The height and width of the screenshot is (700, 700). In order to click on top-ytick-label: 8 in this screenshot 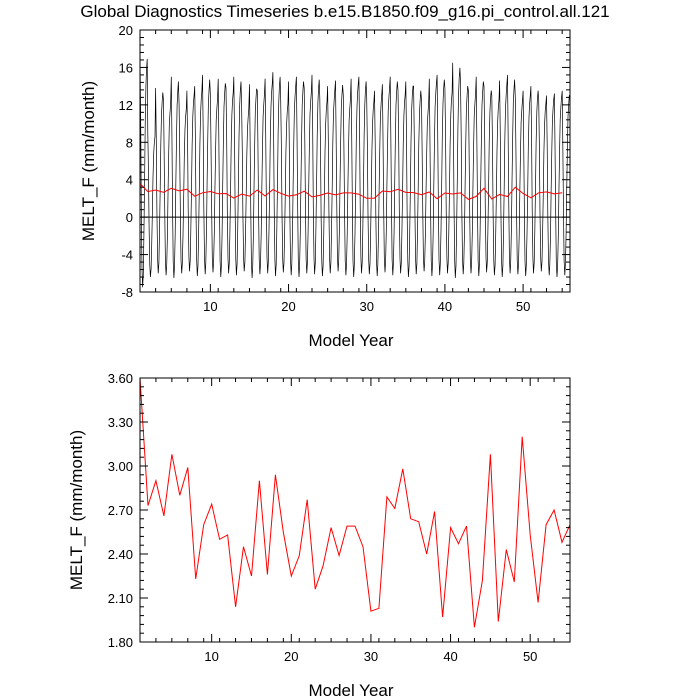, I will do `click(129, 142)`.